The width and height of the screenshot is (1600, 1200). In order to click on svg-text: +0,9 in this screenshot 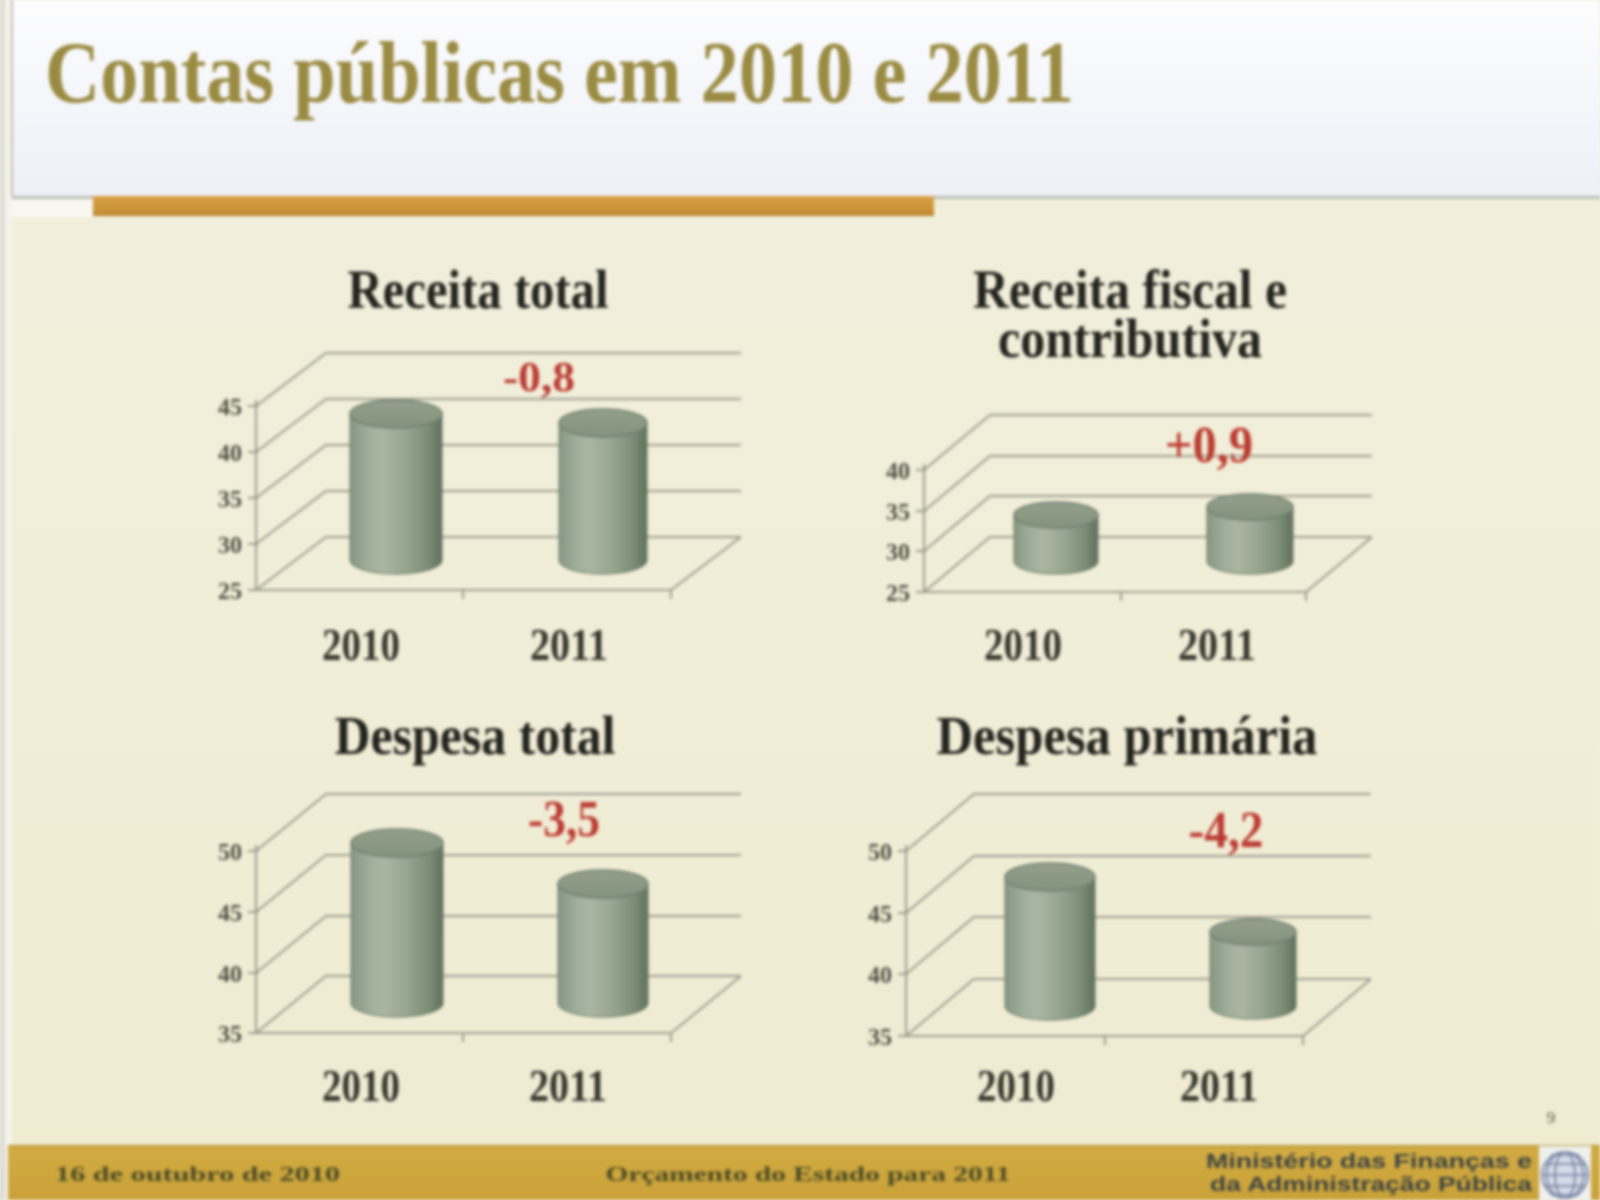, I will do `click(1209, 445)`.